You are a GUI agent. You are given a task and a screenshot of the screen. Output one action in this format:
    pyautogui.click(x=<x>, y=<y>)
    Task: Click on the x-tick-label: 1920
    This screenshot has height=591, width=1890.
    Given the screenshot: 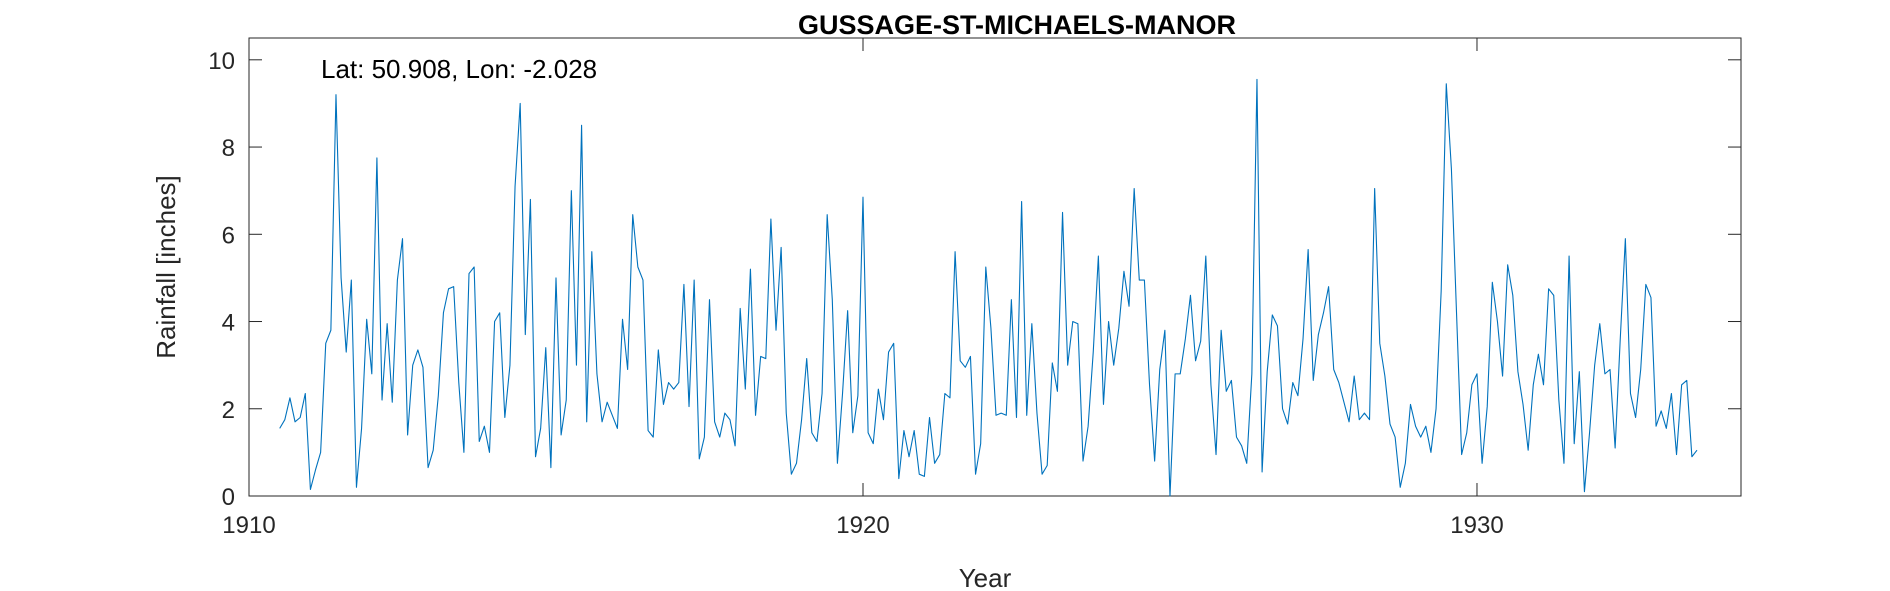 What is the action you would take?
    pyautogui.click(x=862, y=525)
    